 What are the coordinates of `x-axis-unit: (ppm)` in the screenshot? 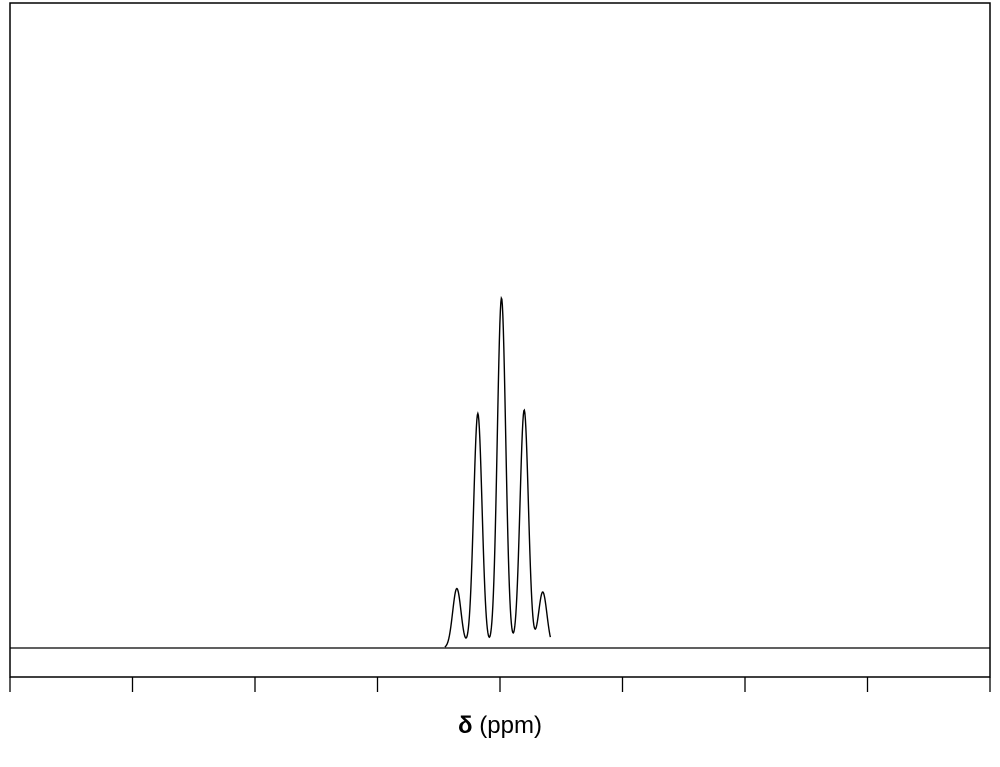 It's located at (510, 725).